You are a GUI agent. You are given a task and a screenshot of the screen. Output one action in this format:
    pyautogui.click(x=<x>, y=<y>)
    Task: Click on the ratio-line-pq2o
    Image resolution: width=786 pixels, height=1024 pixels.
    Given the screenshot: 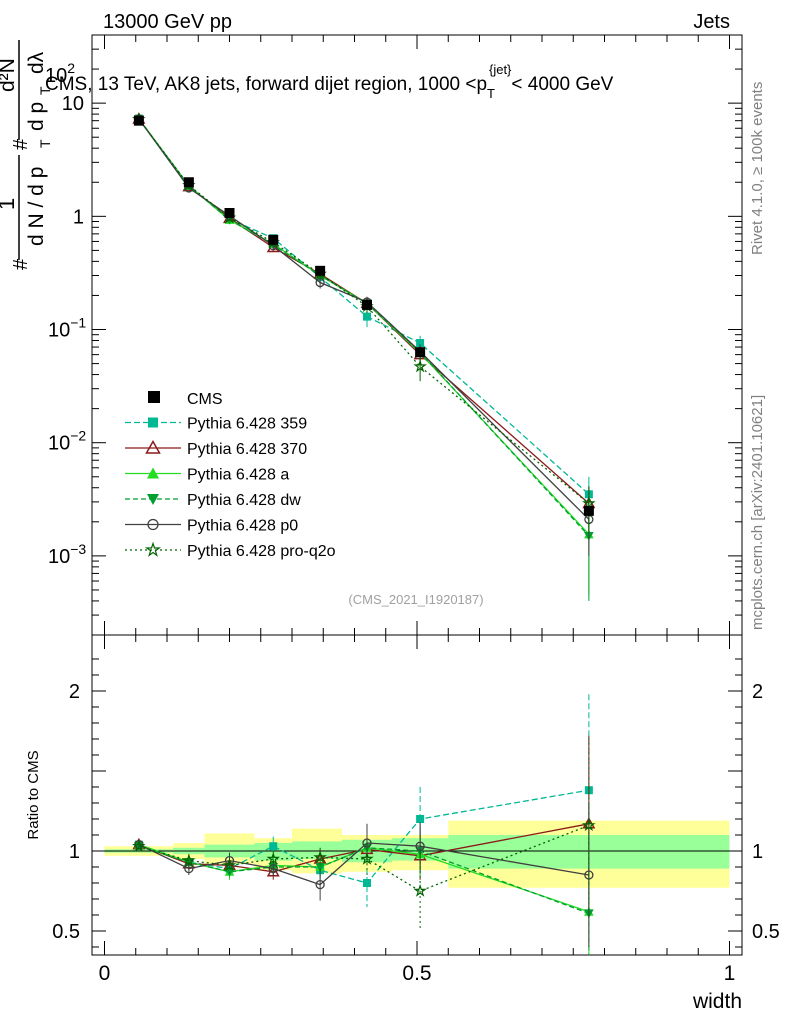 What is the action you would take?
    pyautogui.click(x=364, y=858)
    